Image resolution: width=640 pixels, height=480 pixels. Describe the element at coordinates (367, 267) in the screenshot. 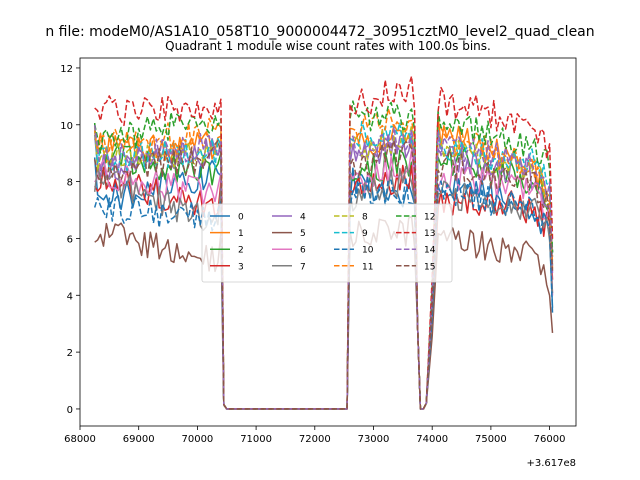

I see `legend-label-11: 11` at that location.